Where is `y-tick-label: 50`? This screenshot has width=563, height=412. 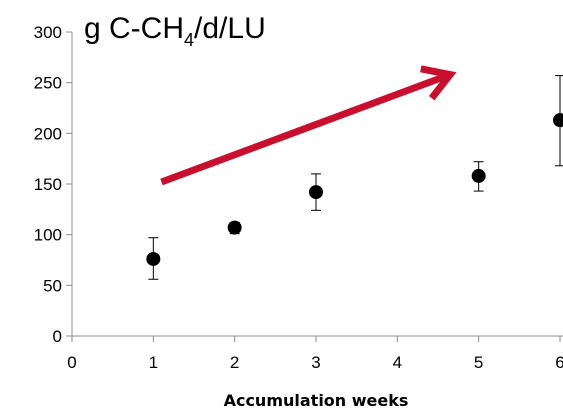 y-tick-label: 50 is located at coordinates (52, 285).